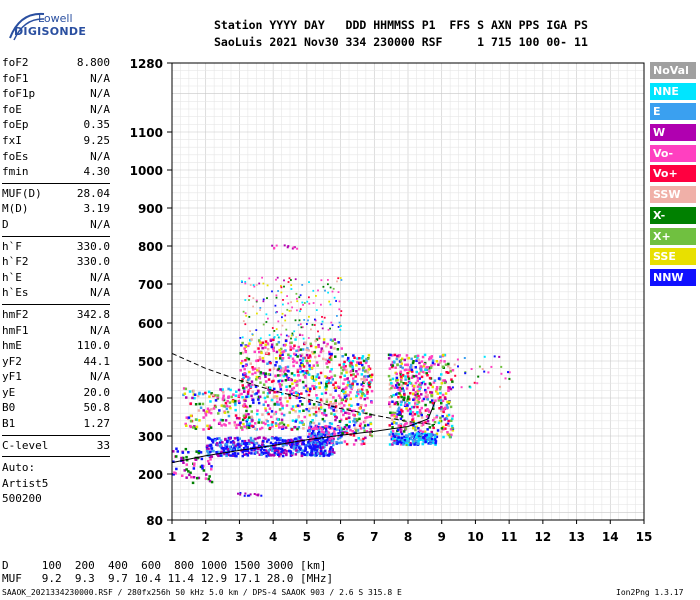 This screenshot has height=600, width=700. What do you see at coordinates (56, 173) in the screenshot?
I see `param-row-fmin: fmin 4.30` at bounding box center [56, 173].